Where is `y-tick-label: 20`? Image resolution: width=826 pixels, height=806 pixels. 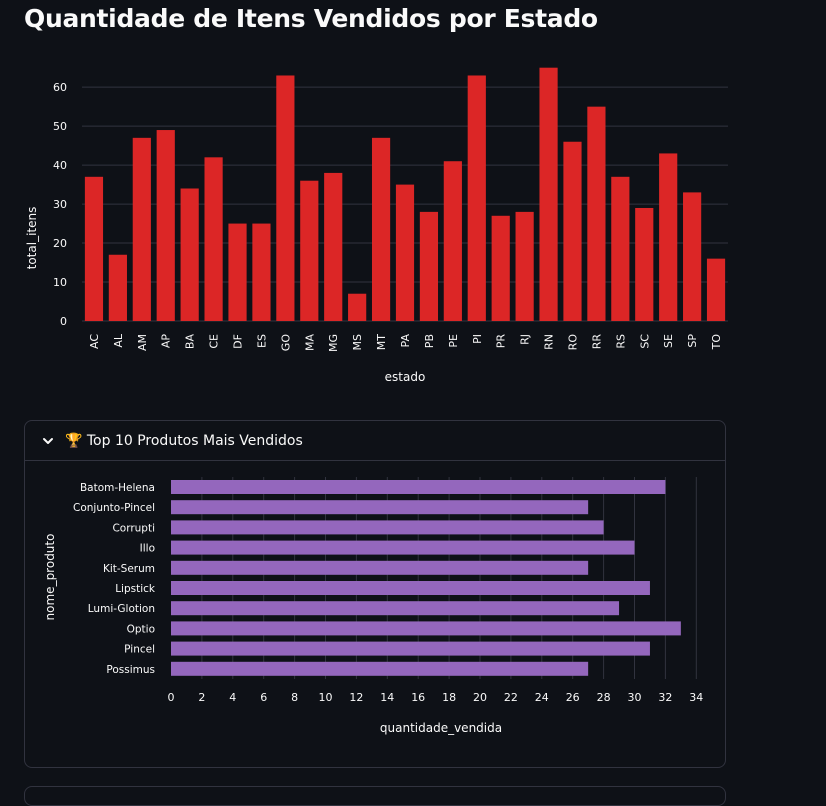
y-tick-label: 20 is located at coordinates (60, 243).